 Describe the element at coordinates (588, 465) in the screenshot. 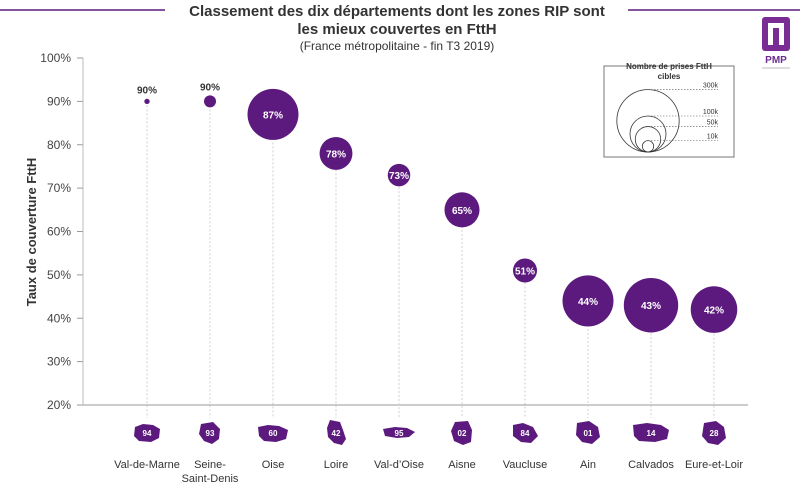

I see `category-label: Ain` at that location.